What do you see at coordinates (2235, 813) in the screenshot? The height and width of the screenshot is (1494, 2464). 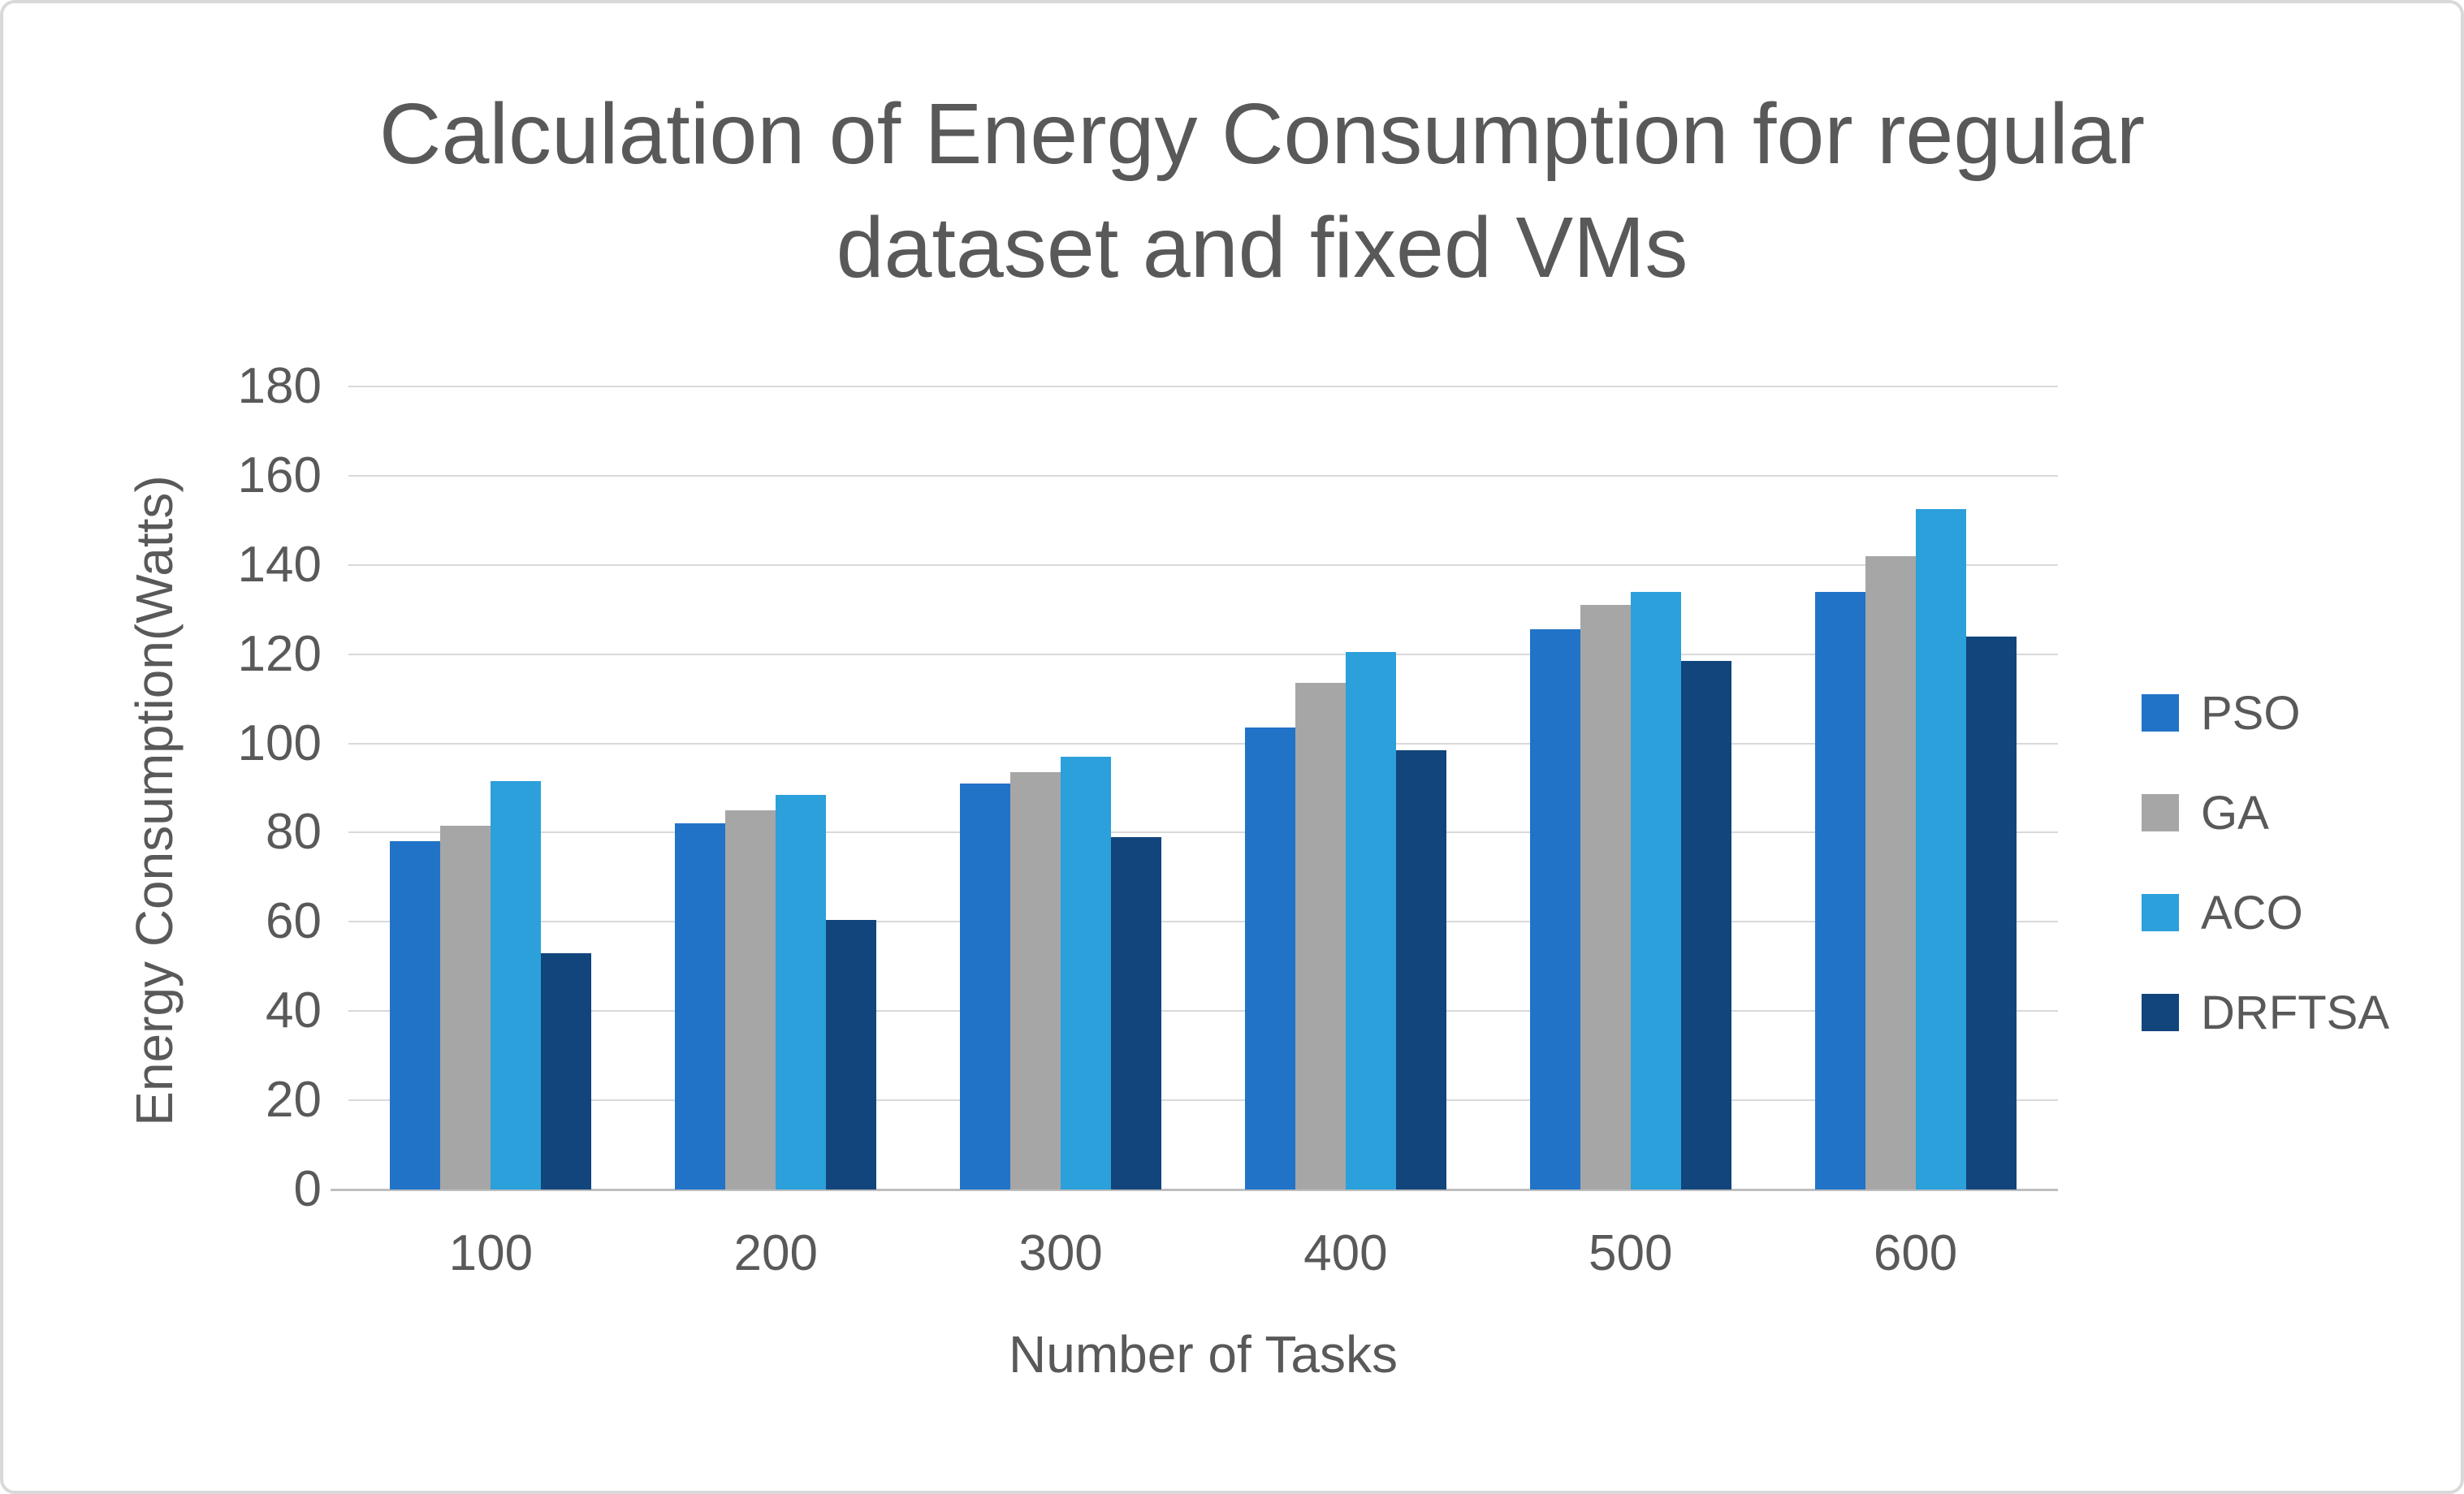 I see `legend-label-GA: GA` at bounding box center [2235, 813].